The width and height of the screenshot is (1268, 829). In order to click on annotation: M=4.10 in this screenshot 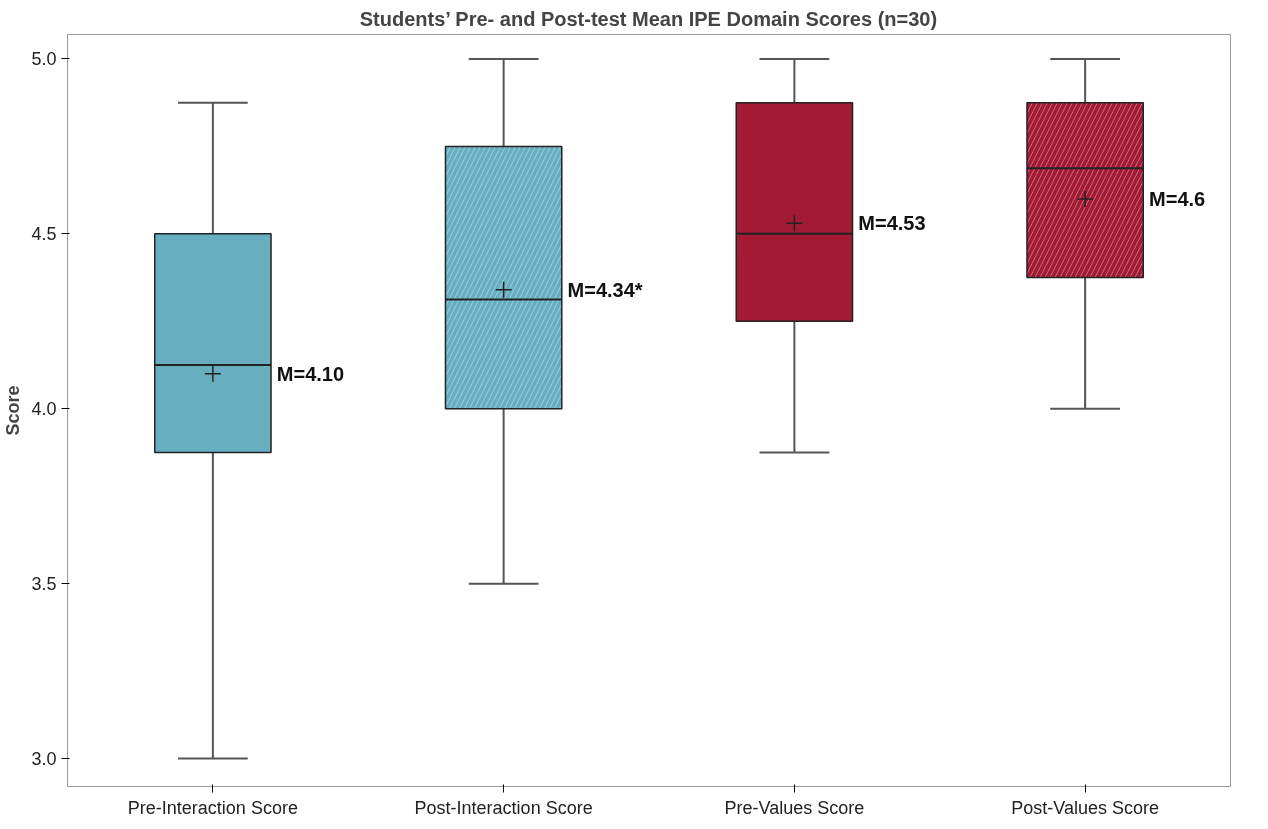, I will do `click(310, 373)`.